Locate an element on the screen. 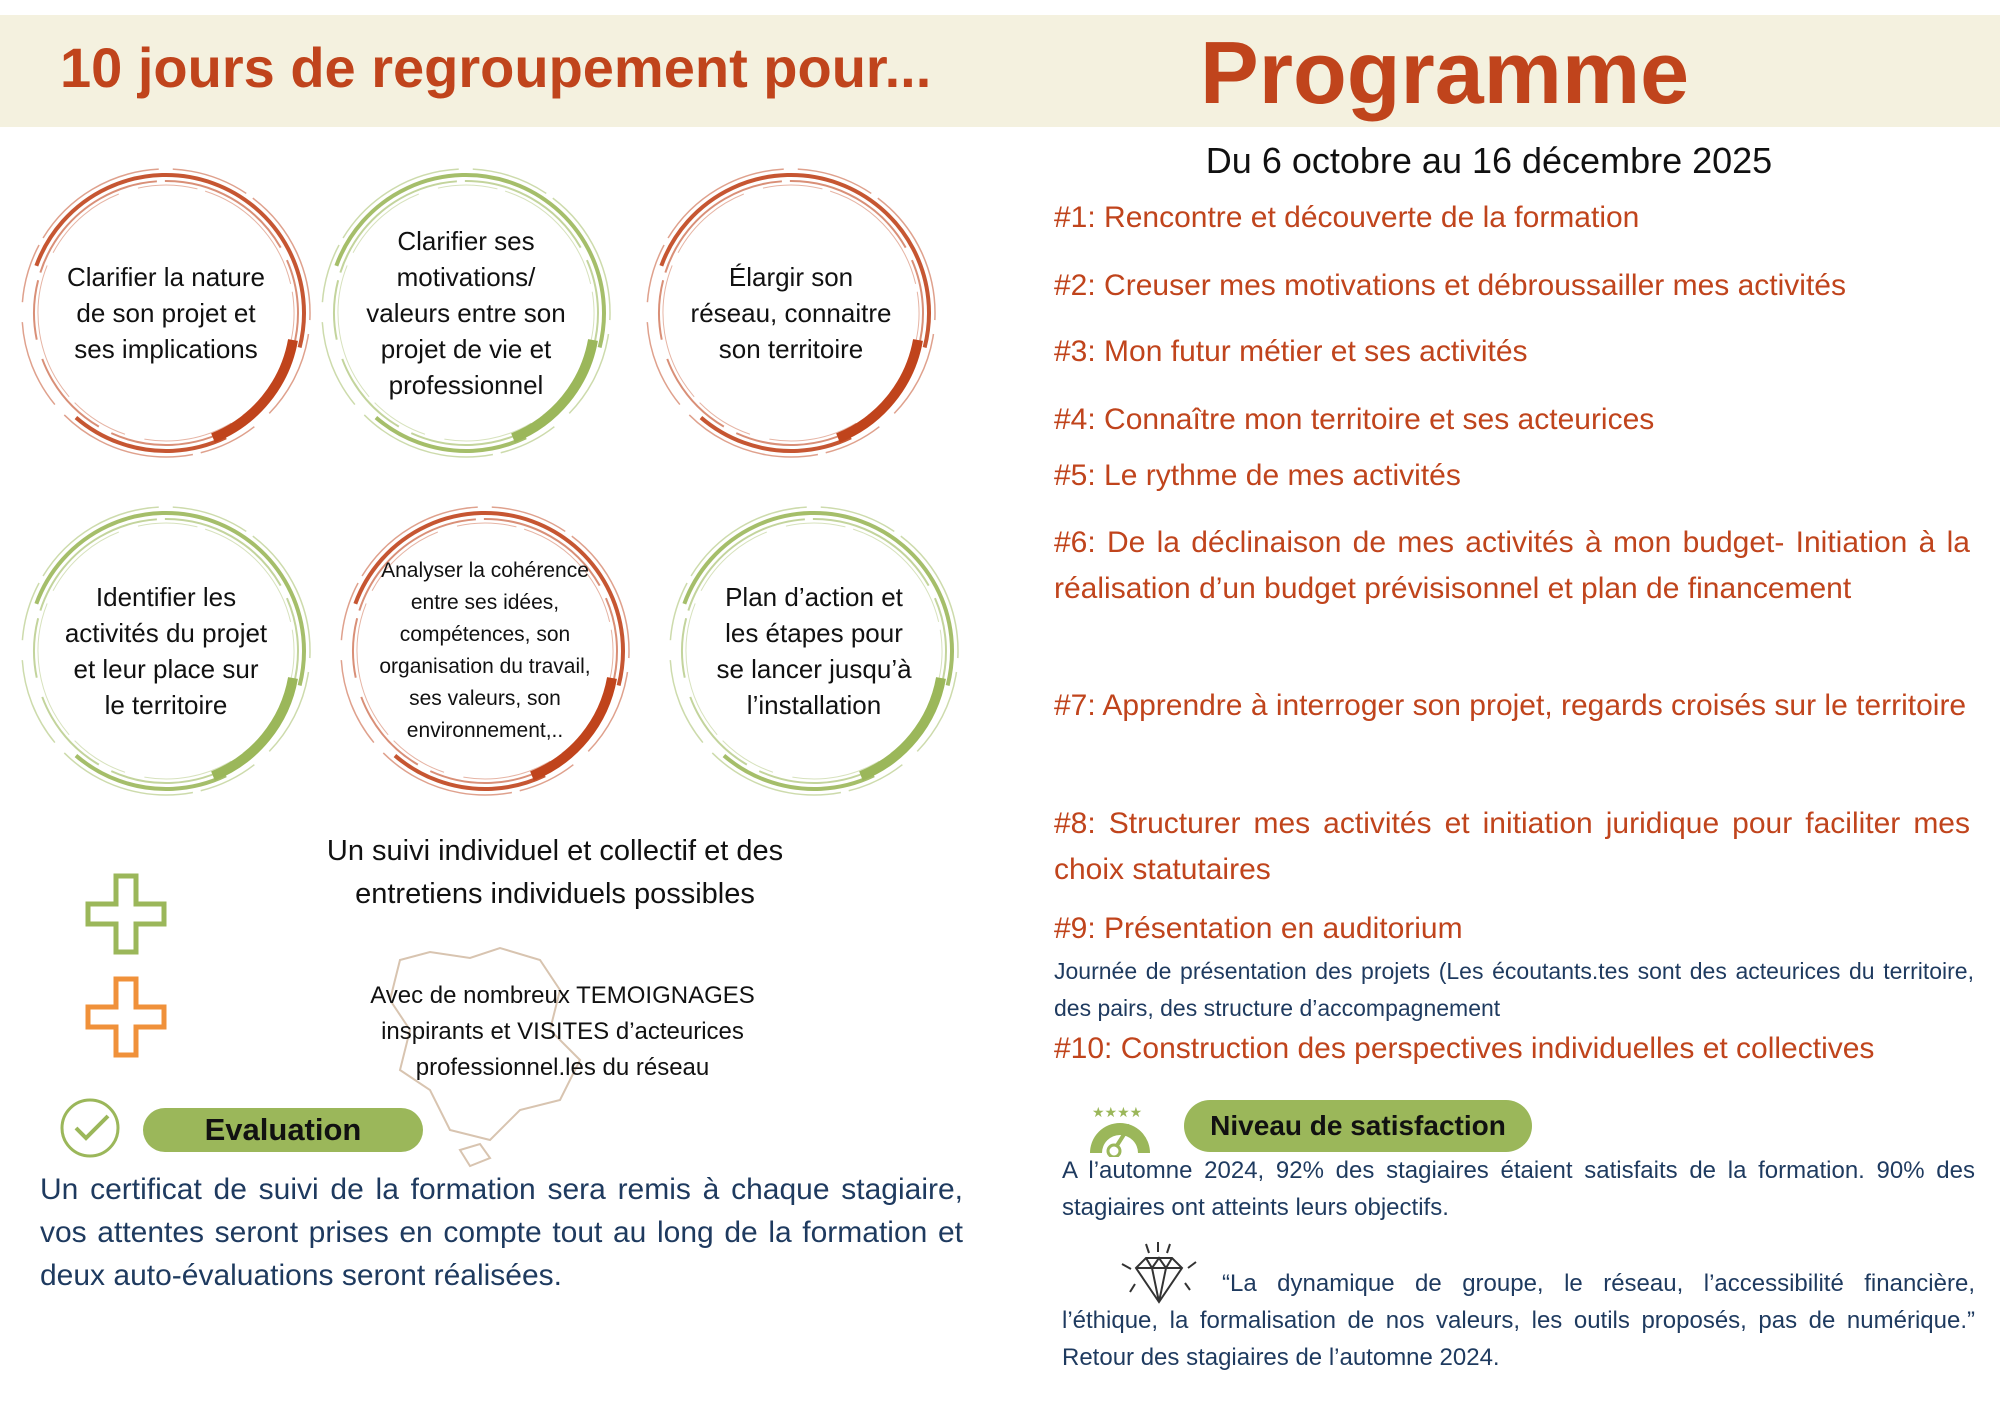  check-circle-icon is located at coordinates (90, 1128).